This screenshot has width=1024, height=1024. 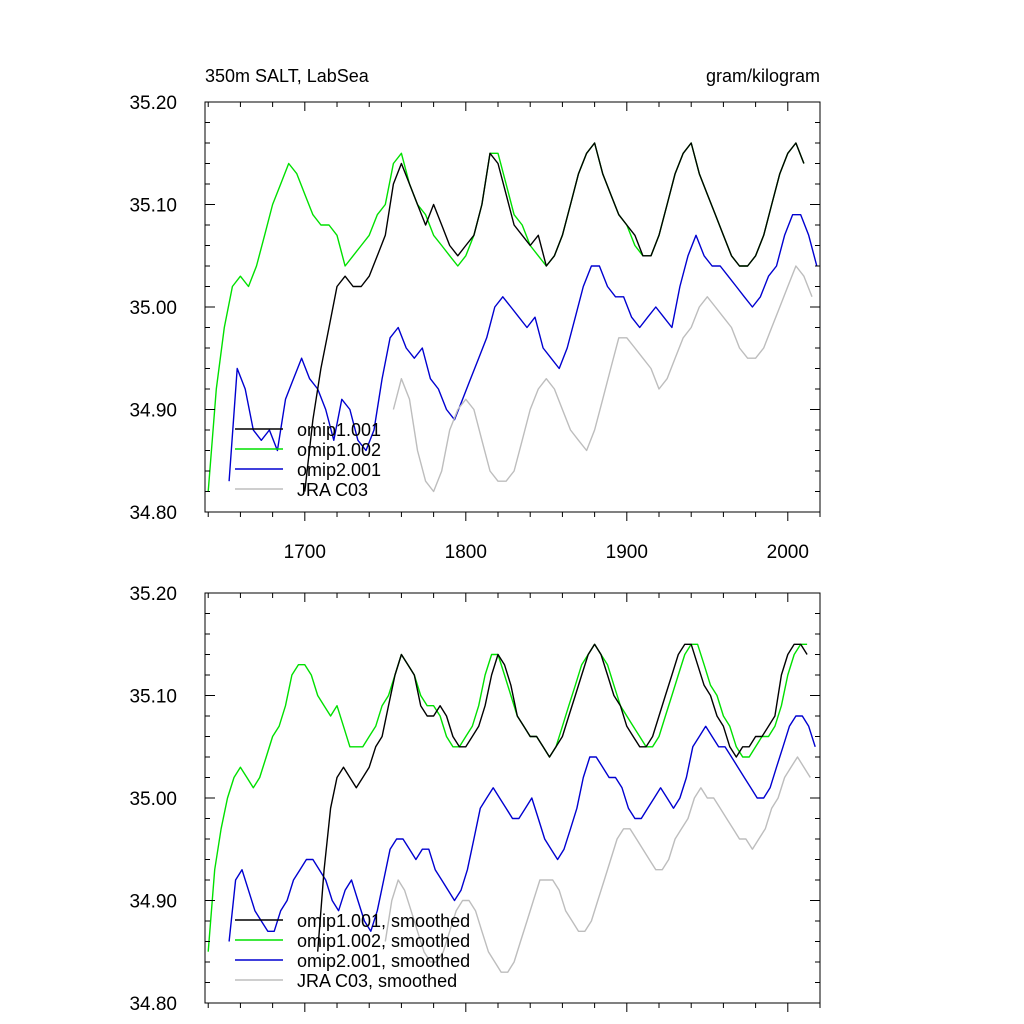 What do you see at coordinates (383, 921) in the screenshot?
I see `legend-label: omip1.001, smoothed` at bounding box center [383, 921].